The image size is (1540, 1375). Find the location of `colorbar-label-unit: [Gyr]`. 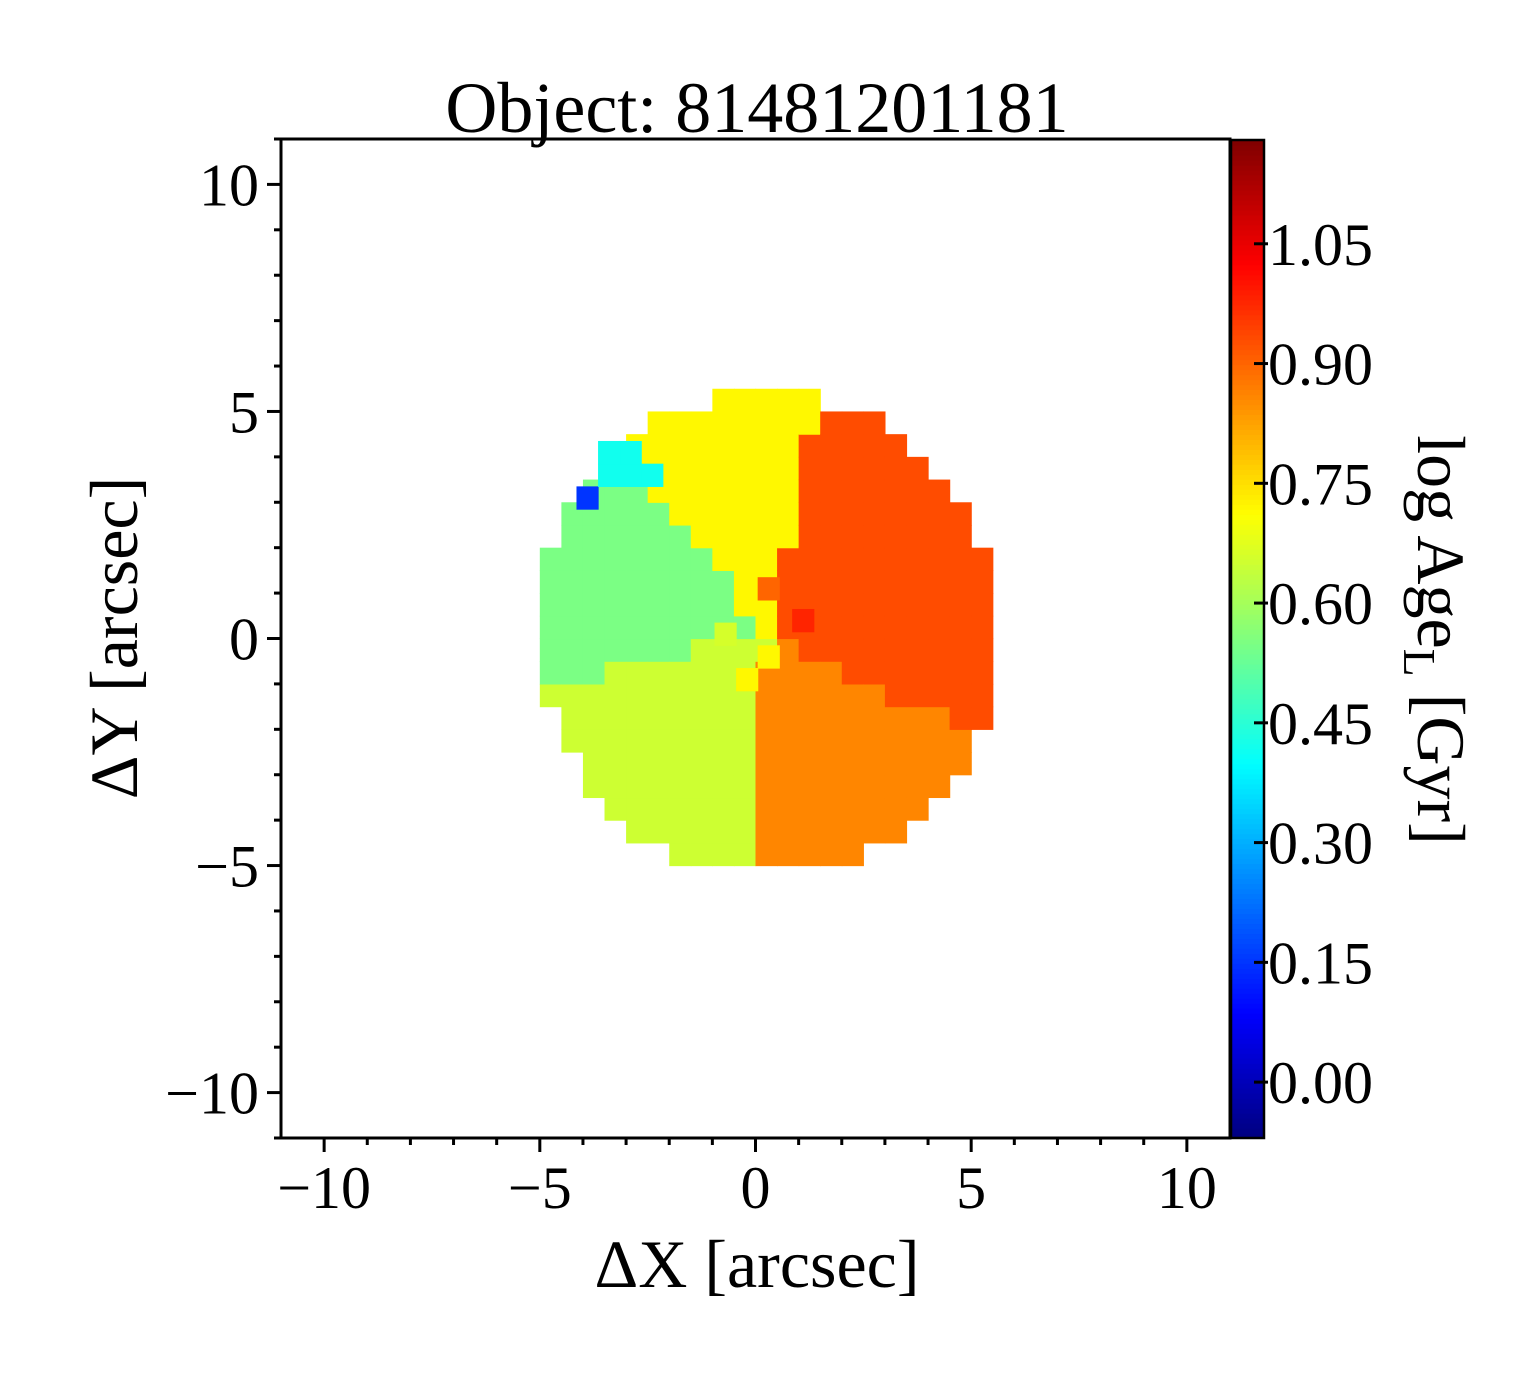

colorbar-label-unit: [Gyr] is located at coordinates (1441, 761).